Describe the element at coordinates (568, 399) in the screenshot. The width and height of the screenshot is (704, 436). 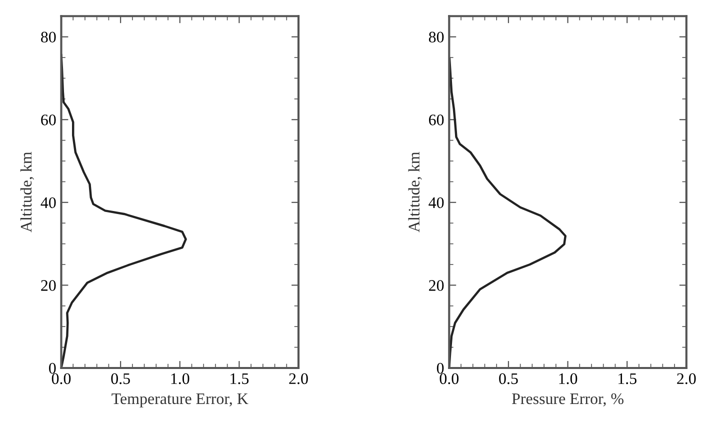
I see `x-axis-title: Pressure Error, %` at that location.